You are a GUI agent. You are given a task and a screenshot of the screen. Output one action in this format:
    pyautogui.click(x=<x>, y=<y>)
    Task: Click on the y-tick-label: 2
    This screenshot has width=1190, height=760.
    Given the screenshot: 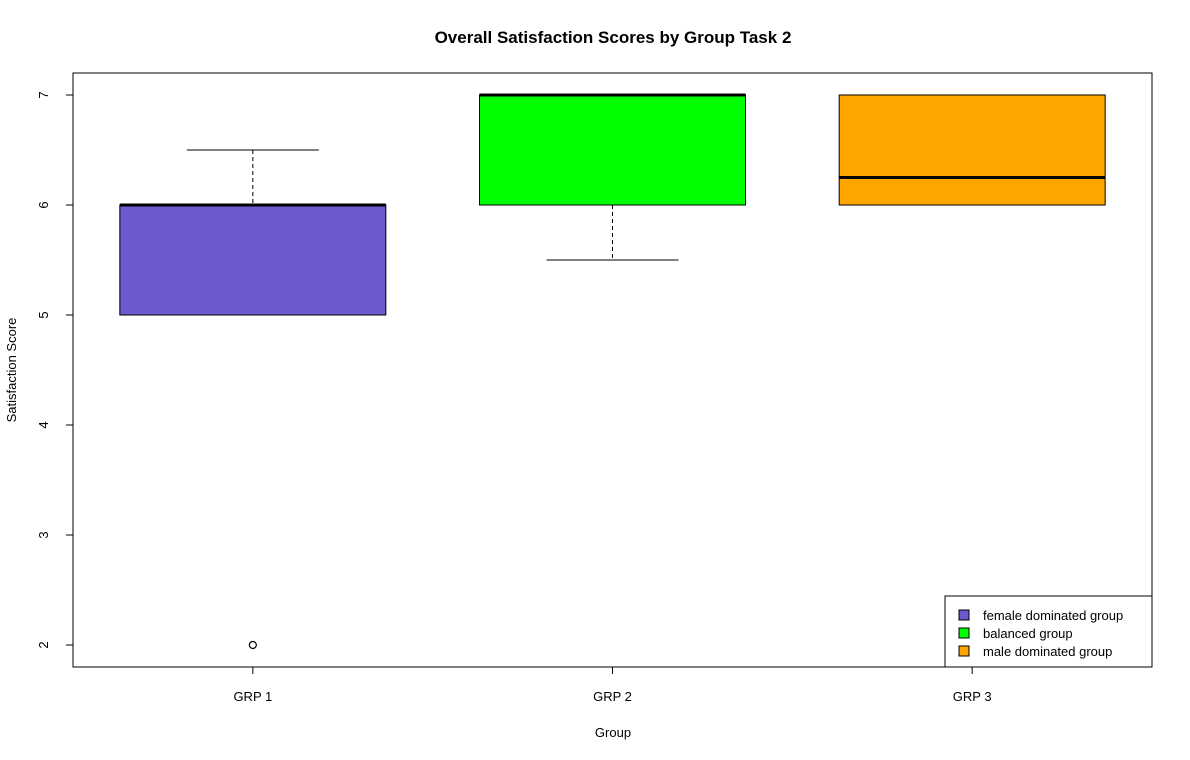 What is the action you would take?
    pyautogui.click(x=43, y=644)
    